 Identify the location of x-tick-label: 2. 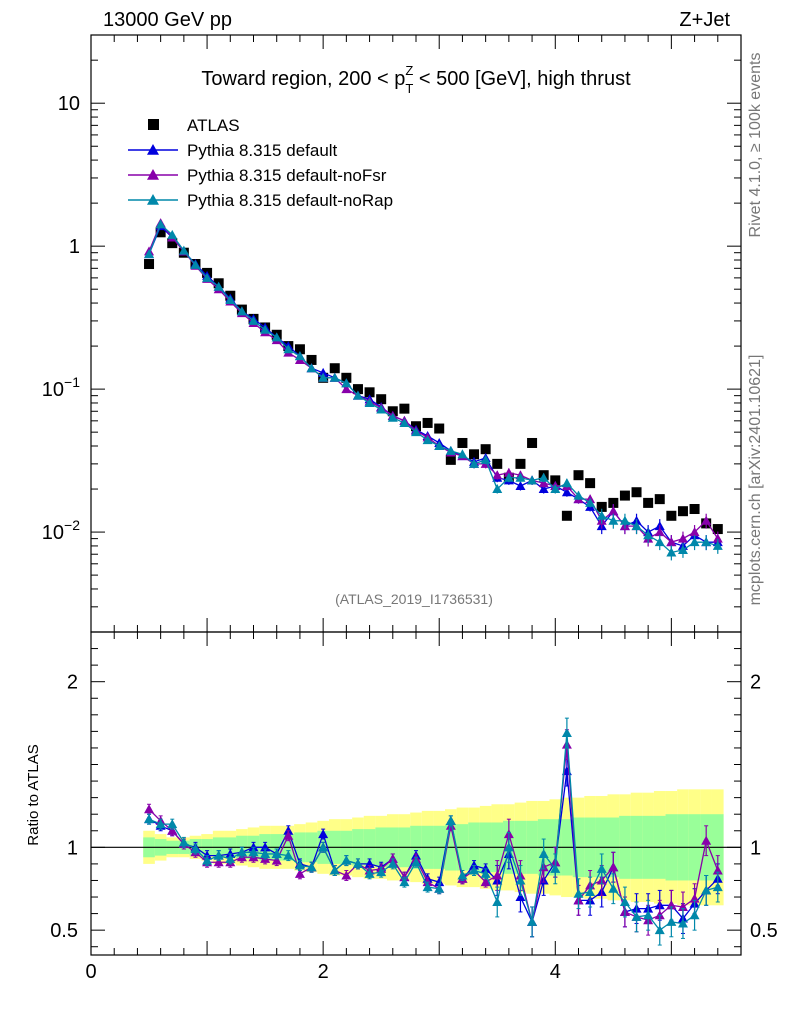
(323, 972).